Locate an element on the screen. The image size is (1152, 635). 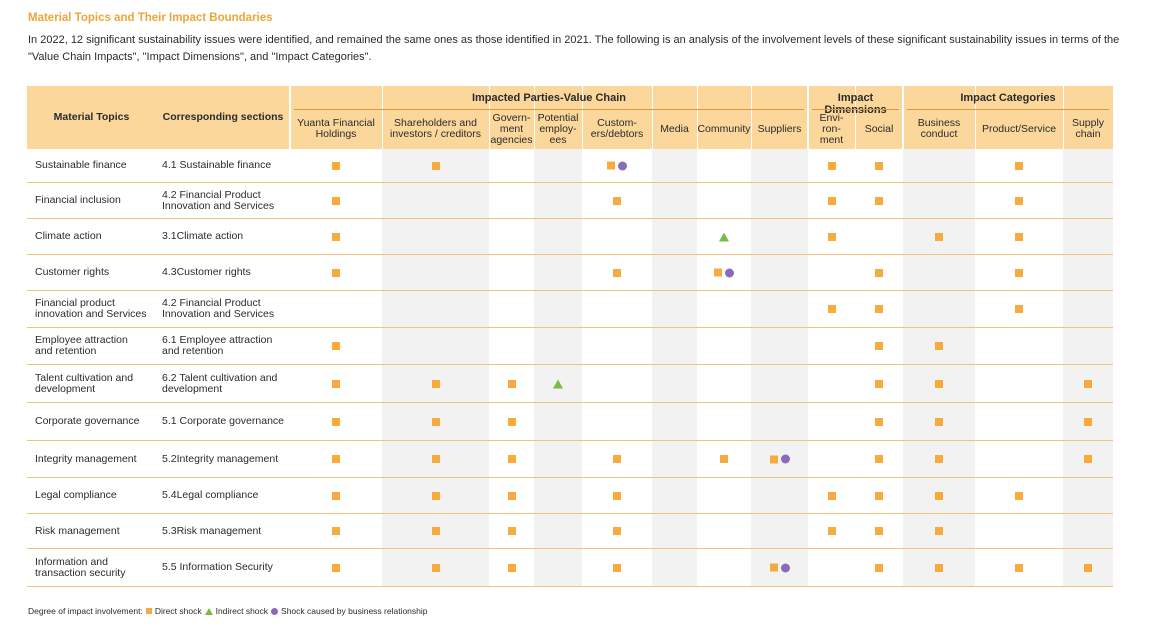
col-header-9: Social is located at coordinates (879, 128).